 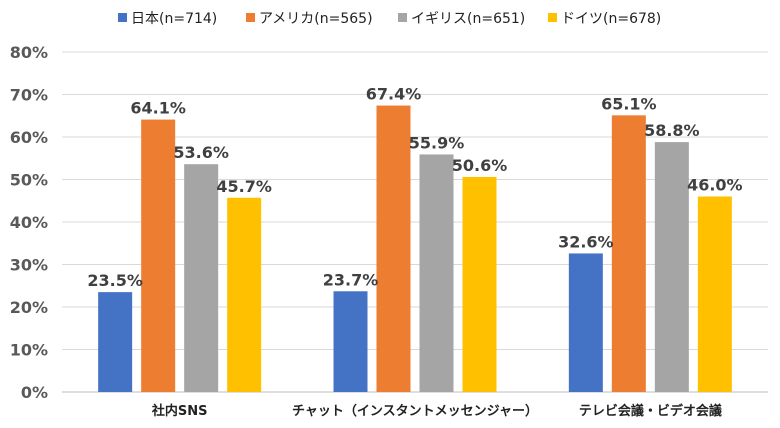 I want to click on y-tick-label: 10%, so click(x=29, y=350).